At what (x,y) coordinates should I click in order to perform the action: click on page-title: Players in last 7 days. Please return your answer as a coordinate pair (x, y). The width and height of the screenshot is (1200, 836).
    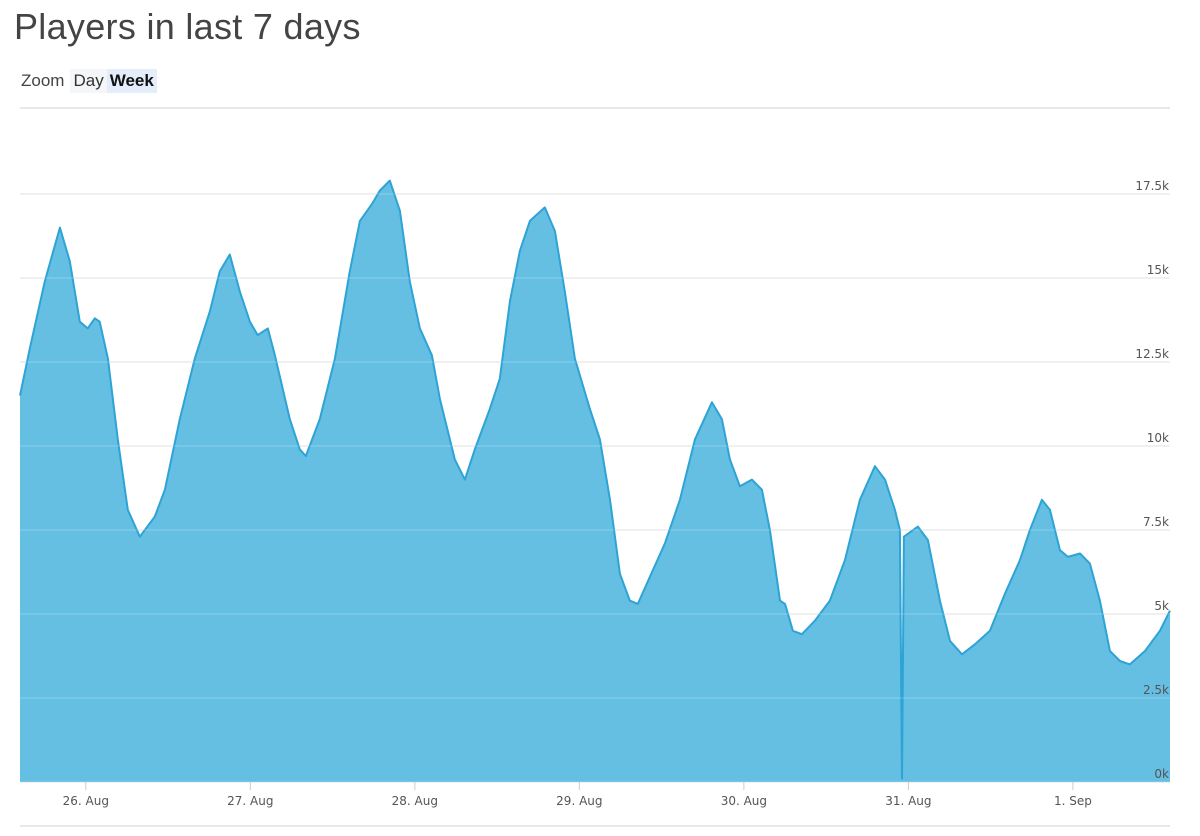
    Looking at the image, I should click on (187, 26).